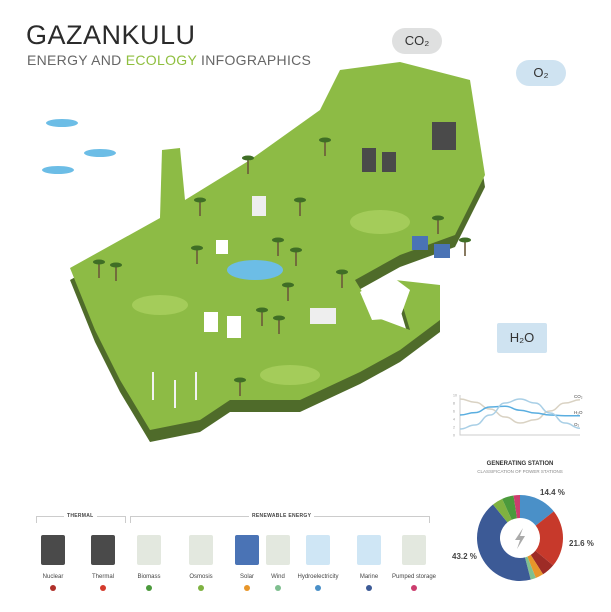 This screenshot has width=611, height=612. I want to click on series-label: CO₂, so click(578, 396).